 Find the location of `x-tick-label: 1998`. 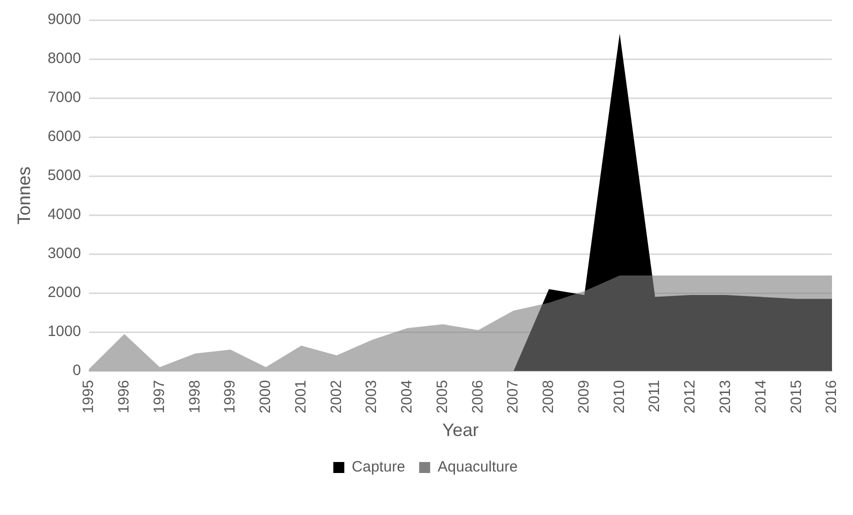

x-tick-label: 1998 is located at coordinates (195, 397).